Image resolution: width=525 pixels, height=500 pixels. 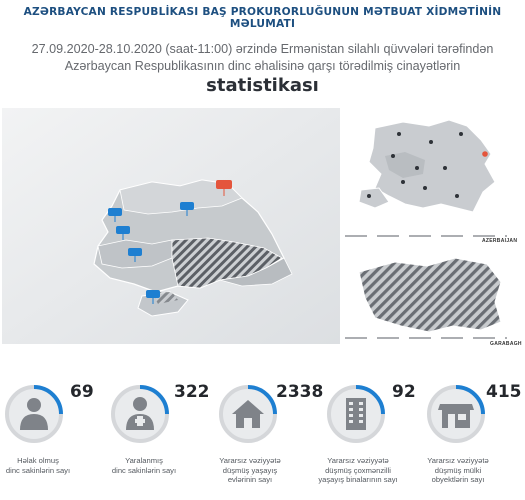 I want to click on shop-icon, so click(x=456, y=416).